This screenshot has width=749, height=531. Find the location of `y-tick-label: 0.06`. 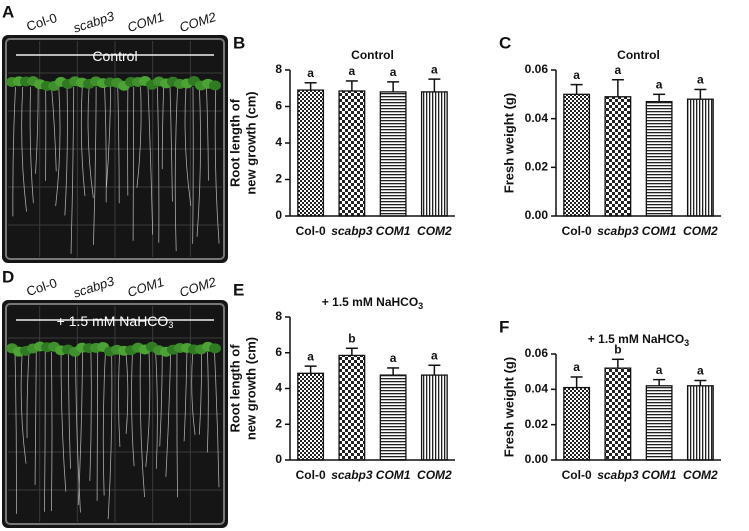

y-tick-label: 0.06 is located at coordinates (537, 69).